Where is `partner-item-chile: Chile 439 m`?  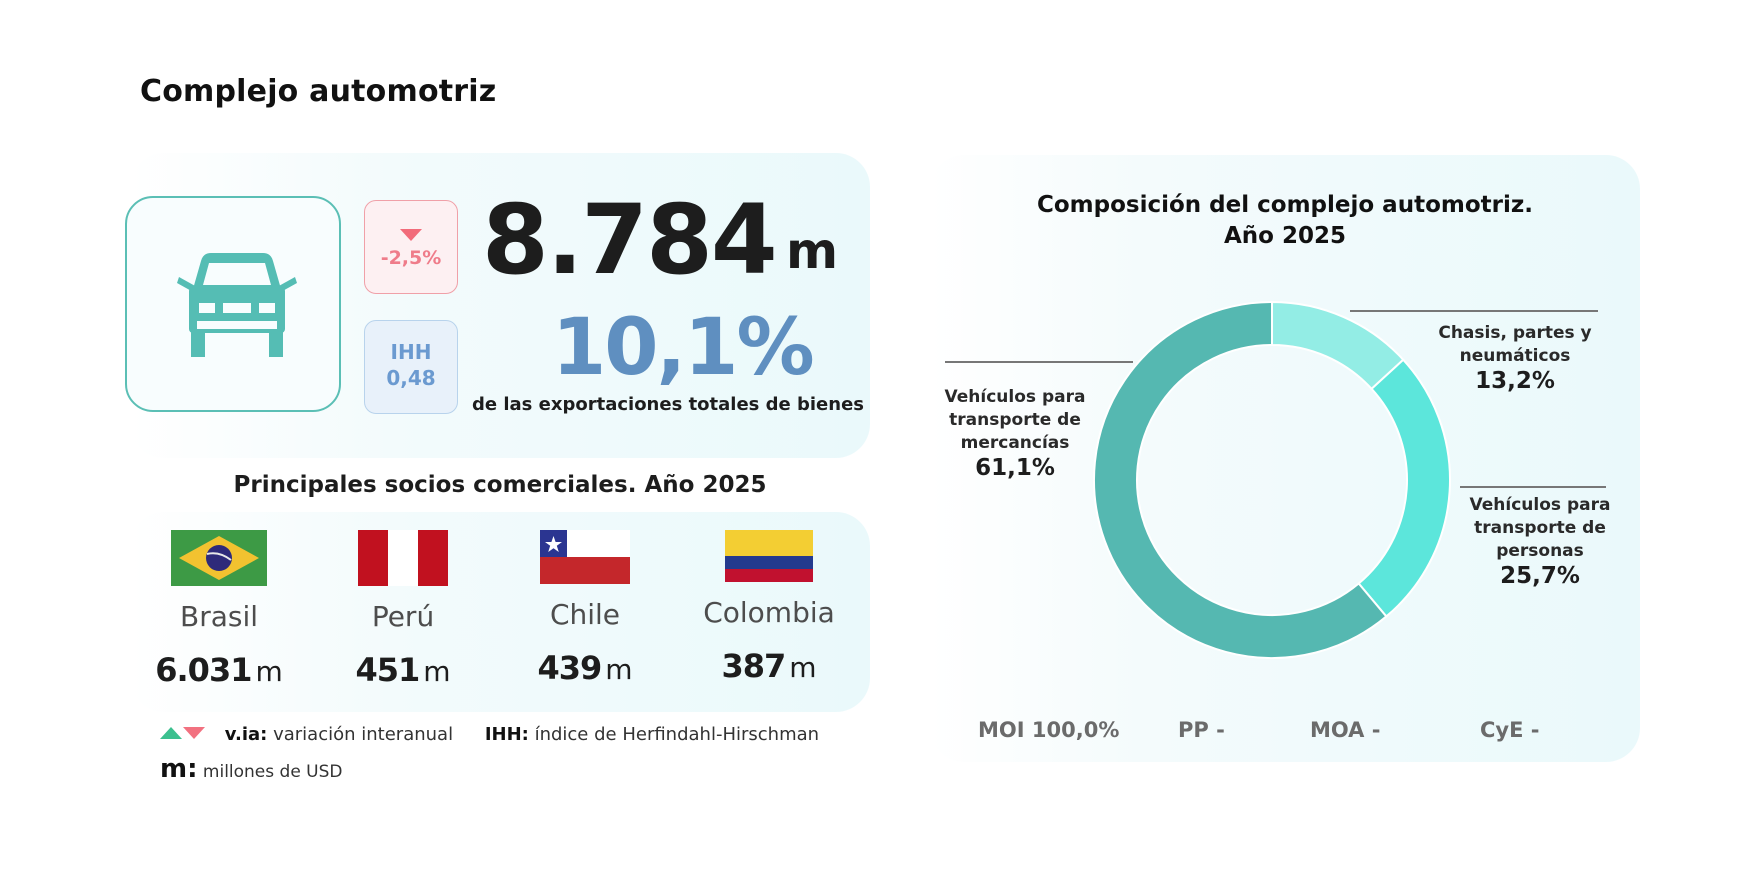 partner-item-chile: Chile 439 m is located at coordinates (585, 608).